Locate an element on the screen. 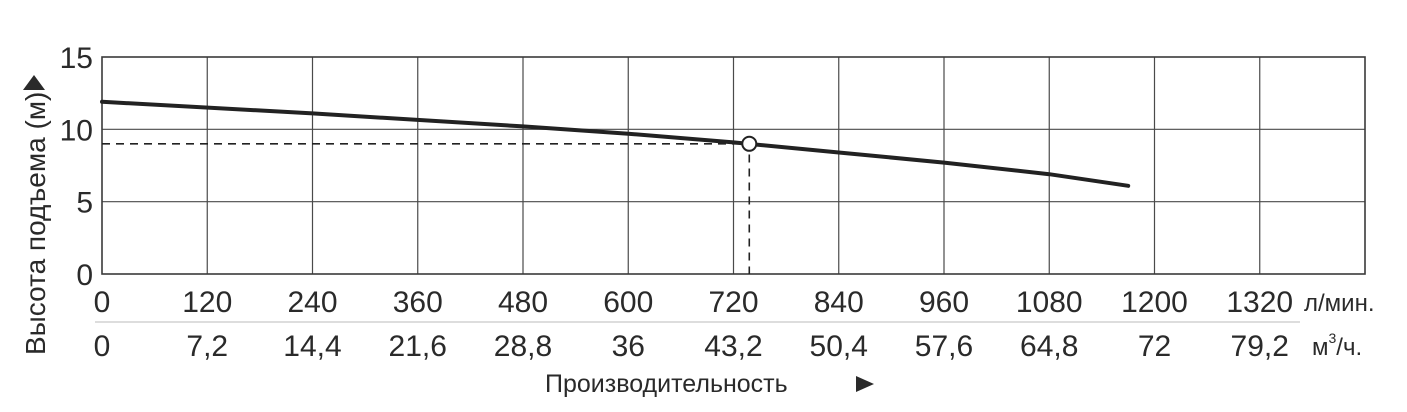 The image size is (1407, 412). x-tick-label-lpm: 1320 is located at coordinates (1259, 302).